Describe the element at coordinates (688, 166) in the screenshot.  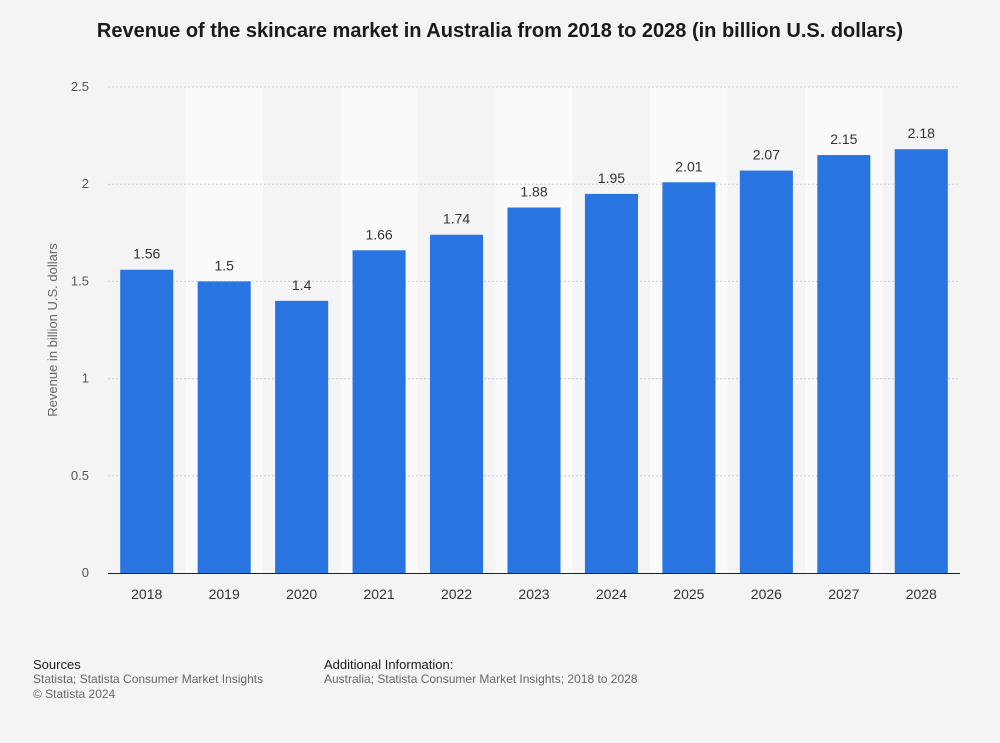
I see `value-label: 2.01` at that location.